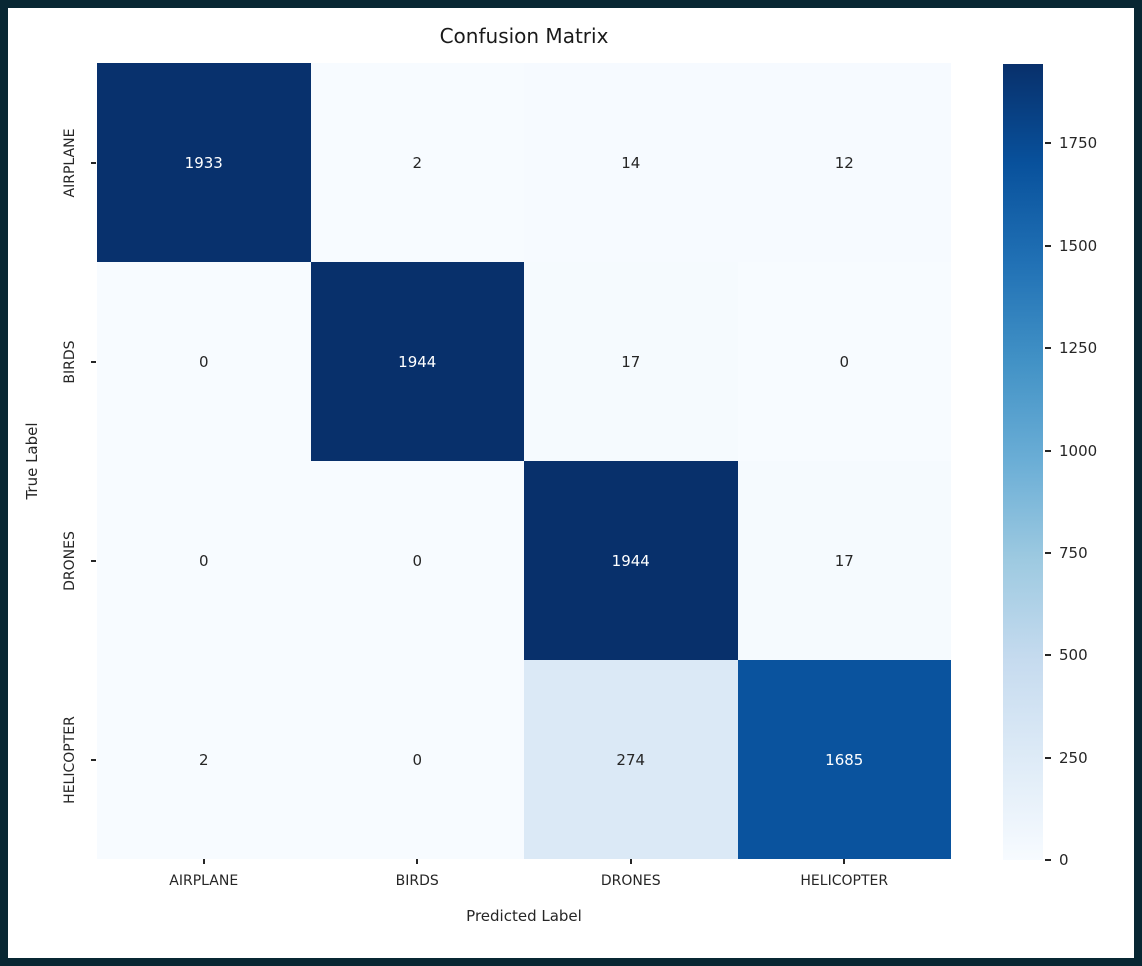 The width and height of the screenshot is (1142, 966). I want to click on x-tick-label: AIRPLANE, so click(204, 881).